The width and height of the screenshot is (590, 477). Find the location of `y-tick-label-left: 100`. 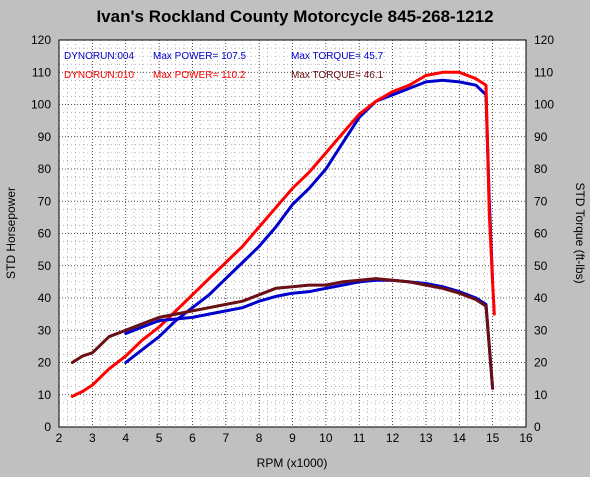

y-tick-label-left: 100 is located at coordinates (41, 105).